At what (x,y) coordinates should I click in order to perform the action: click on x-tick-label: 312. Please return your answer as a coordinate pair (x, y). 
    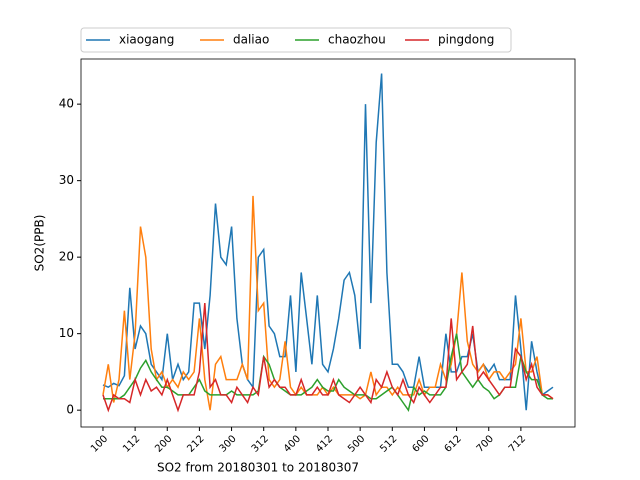
    Looking at the image, I should click on (260, 443).